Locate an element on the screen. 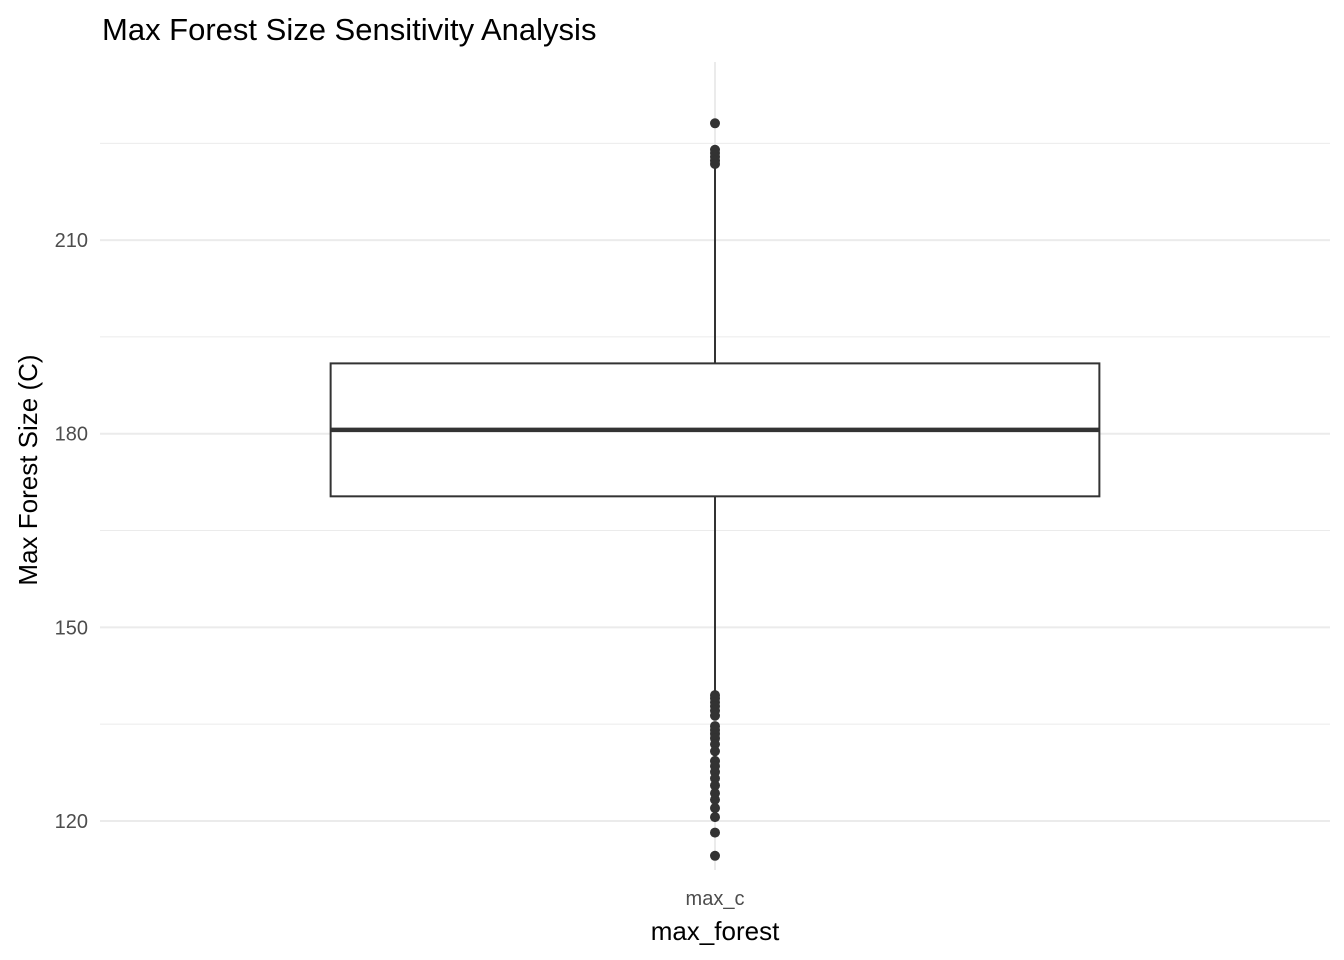 This screenshot has width=1344, height=960. y-axis-title: Max Forest Size (C) is located at coordinates (28, 469).